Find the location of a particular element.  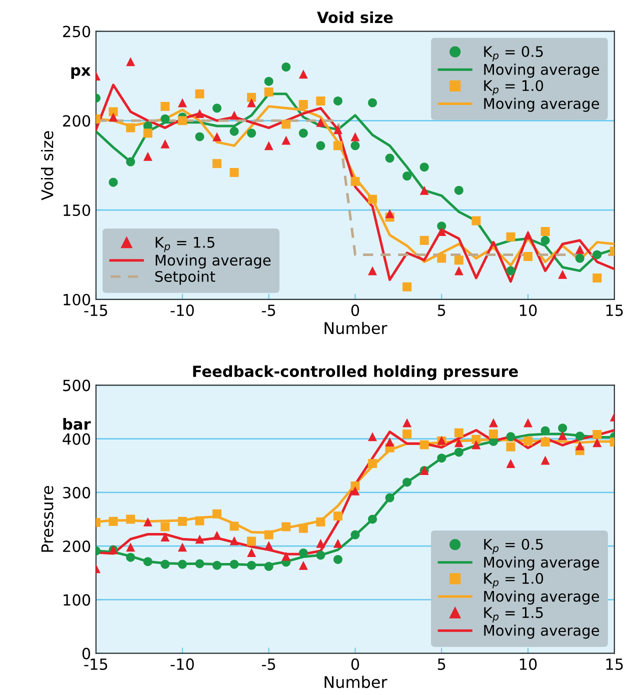

x-tick-label: -10 is located at coordinates (182, 310).